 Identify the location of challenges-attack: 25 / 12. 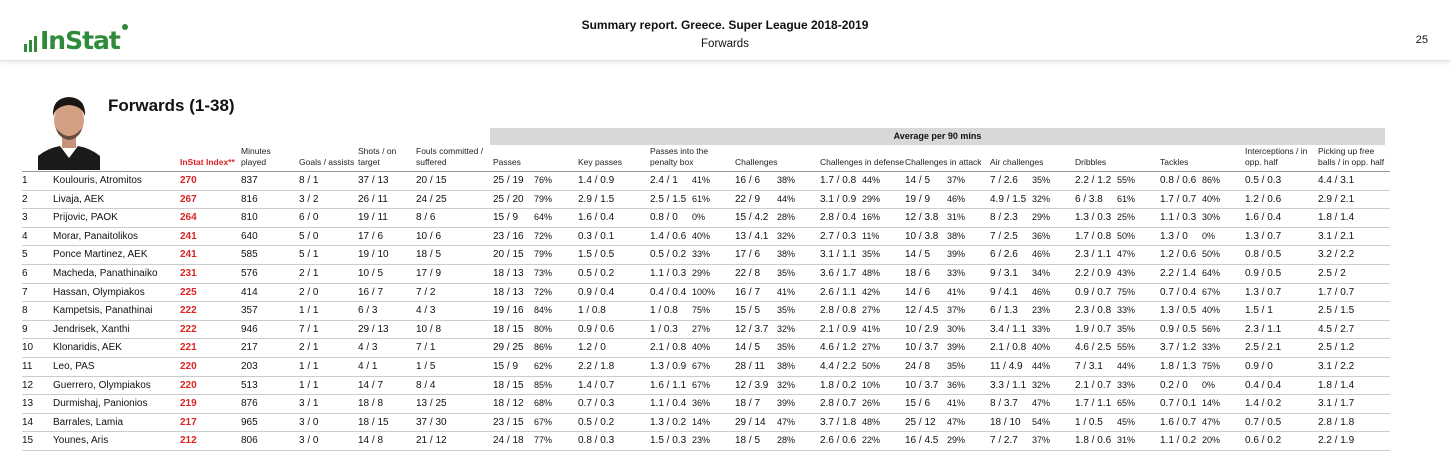
(920, 422).